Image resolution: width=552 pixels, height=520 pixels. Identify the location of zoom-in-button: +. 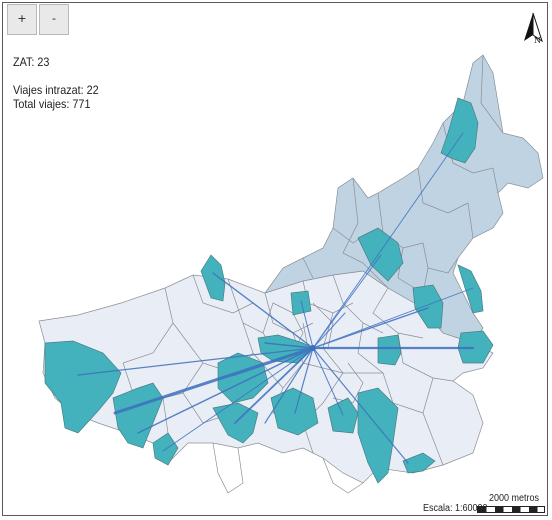
(22, 19).